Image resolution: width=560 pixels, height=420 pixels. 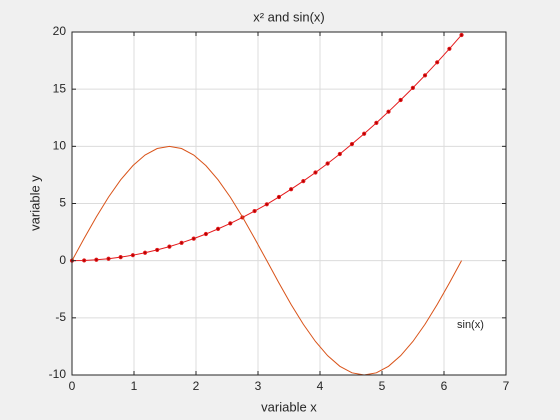 I want to click on y-tick-label: -10, so click(x=58, y=374).